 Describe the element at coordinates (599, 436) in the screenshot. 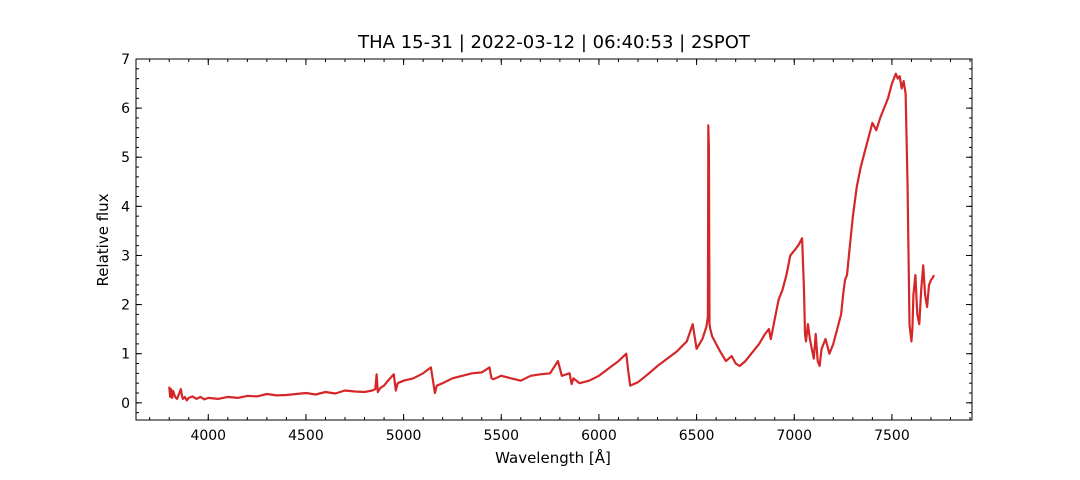

I see `x-tick-label: 6000` at that location.